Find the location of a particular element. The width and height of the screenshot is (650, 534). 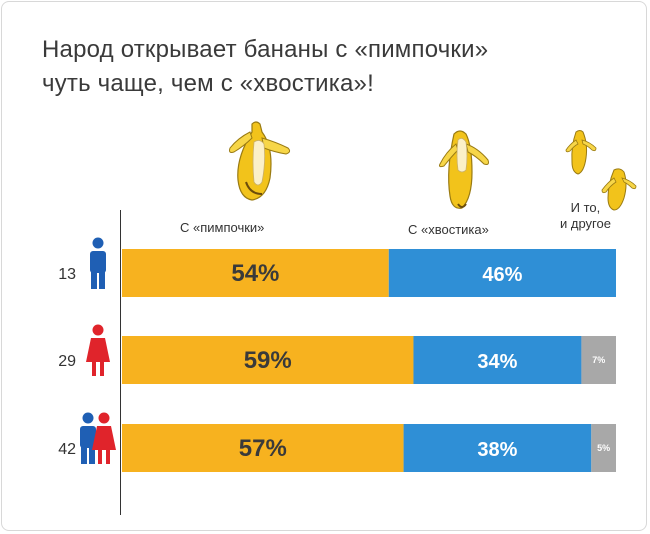

data-label: 7% is located at coordinates (598, 360).